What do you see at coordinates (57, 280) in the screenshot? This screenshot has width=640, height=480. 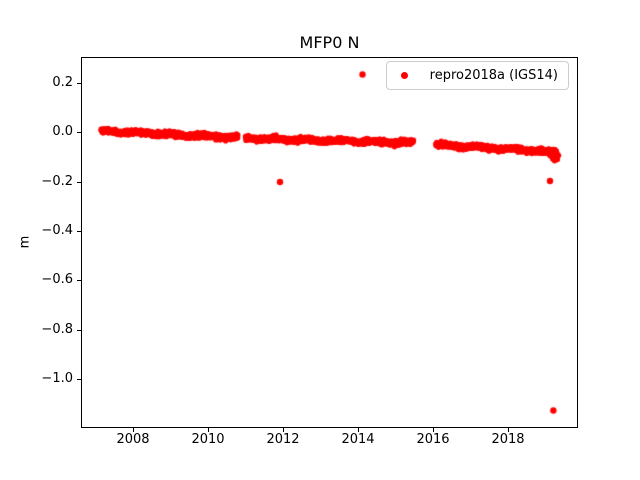 I see `y-tick-label: −0.6` at bounding box center [57, 280].